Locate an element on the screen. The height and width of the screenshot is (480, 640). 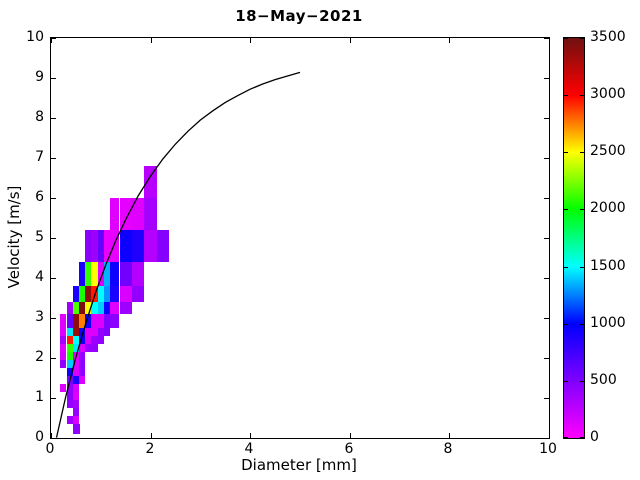
y-tick-label: 4 is located at coordinates (39, 277).